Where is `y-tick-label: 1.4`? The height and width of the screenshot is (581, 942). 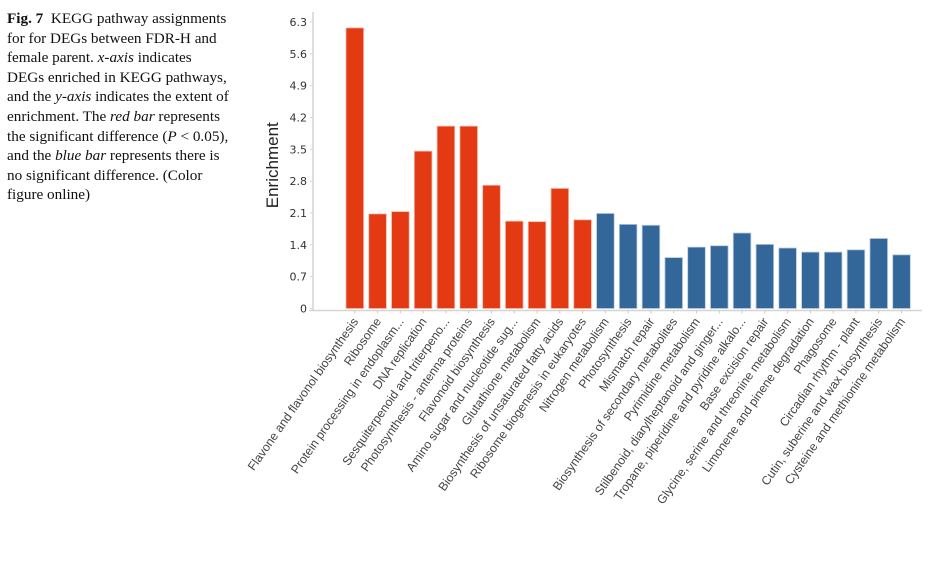
y-tick-label: 1.4 is located at coordinates (299, 245).